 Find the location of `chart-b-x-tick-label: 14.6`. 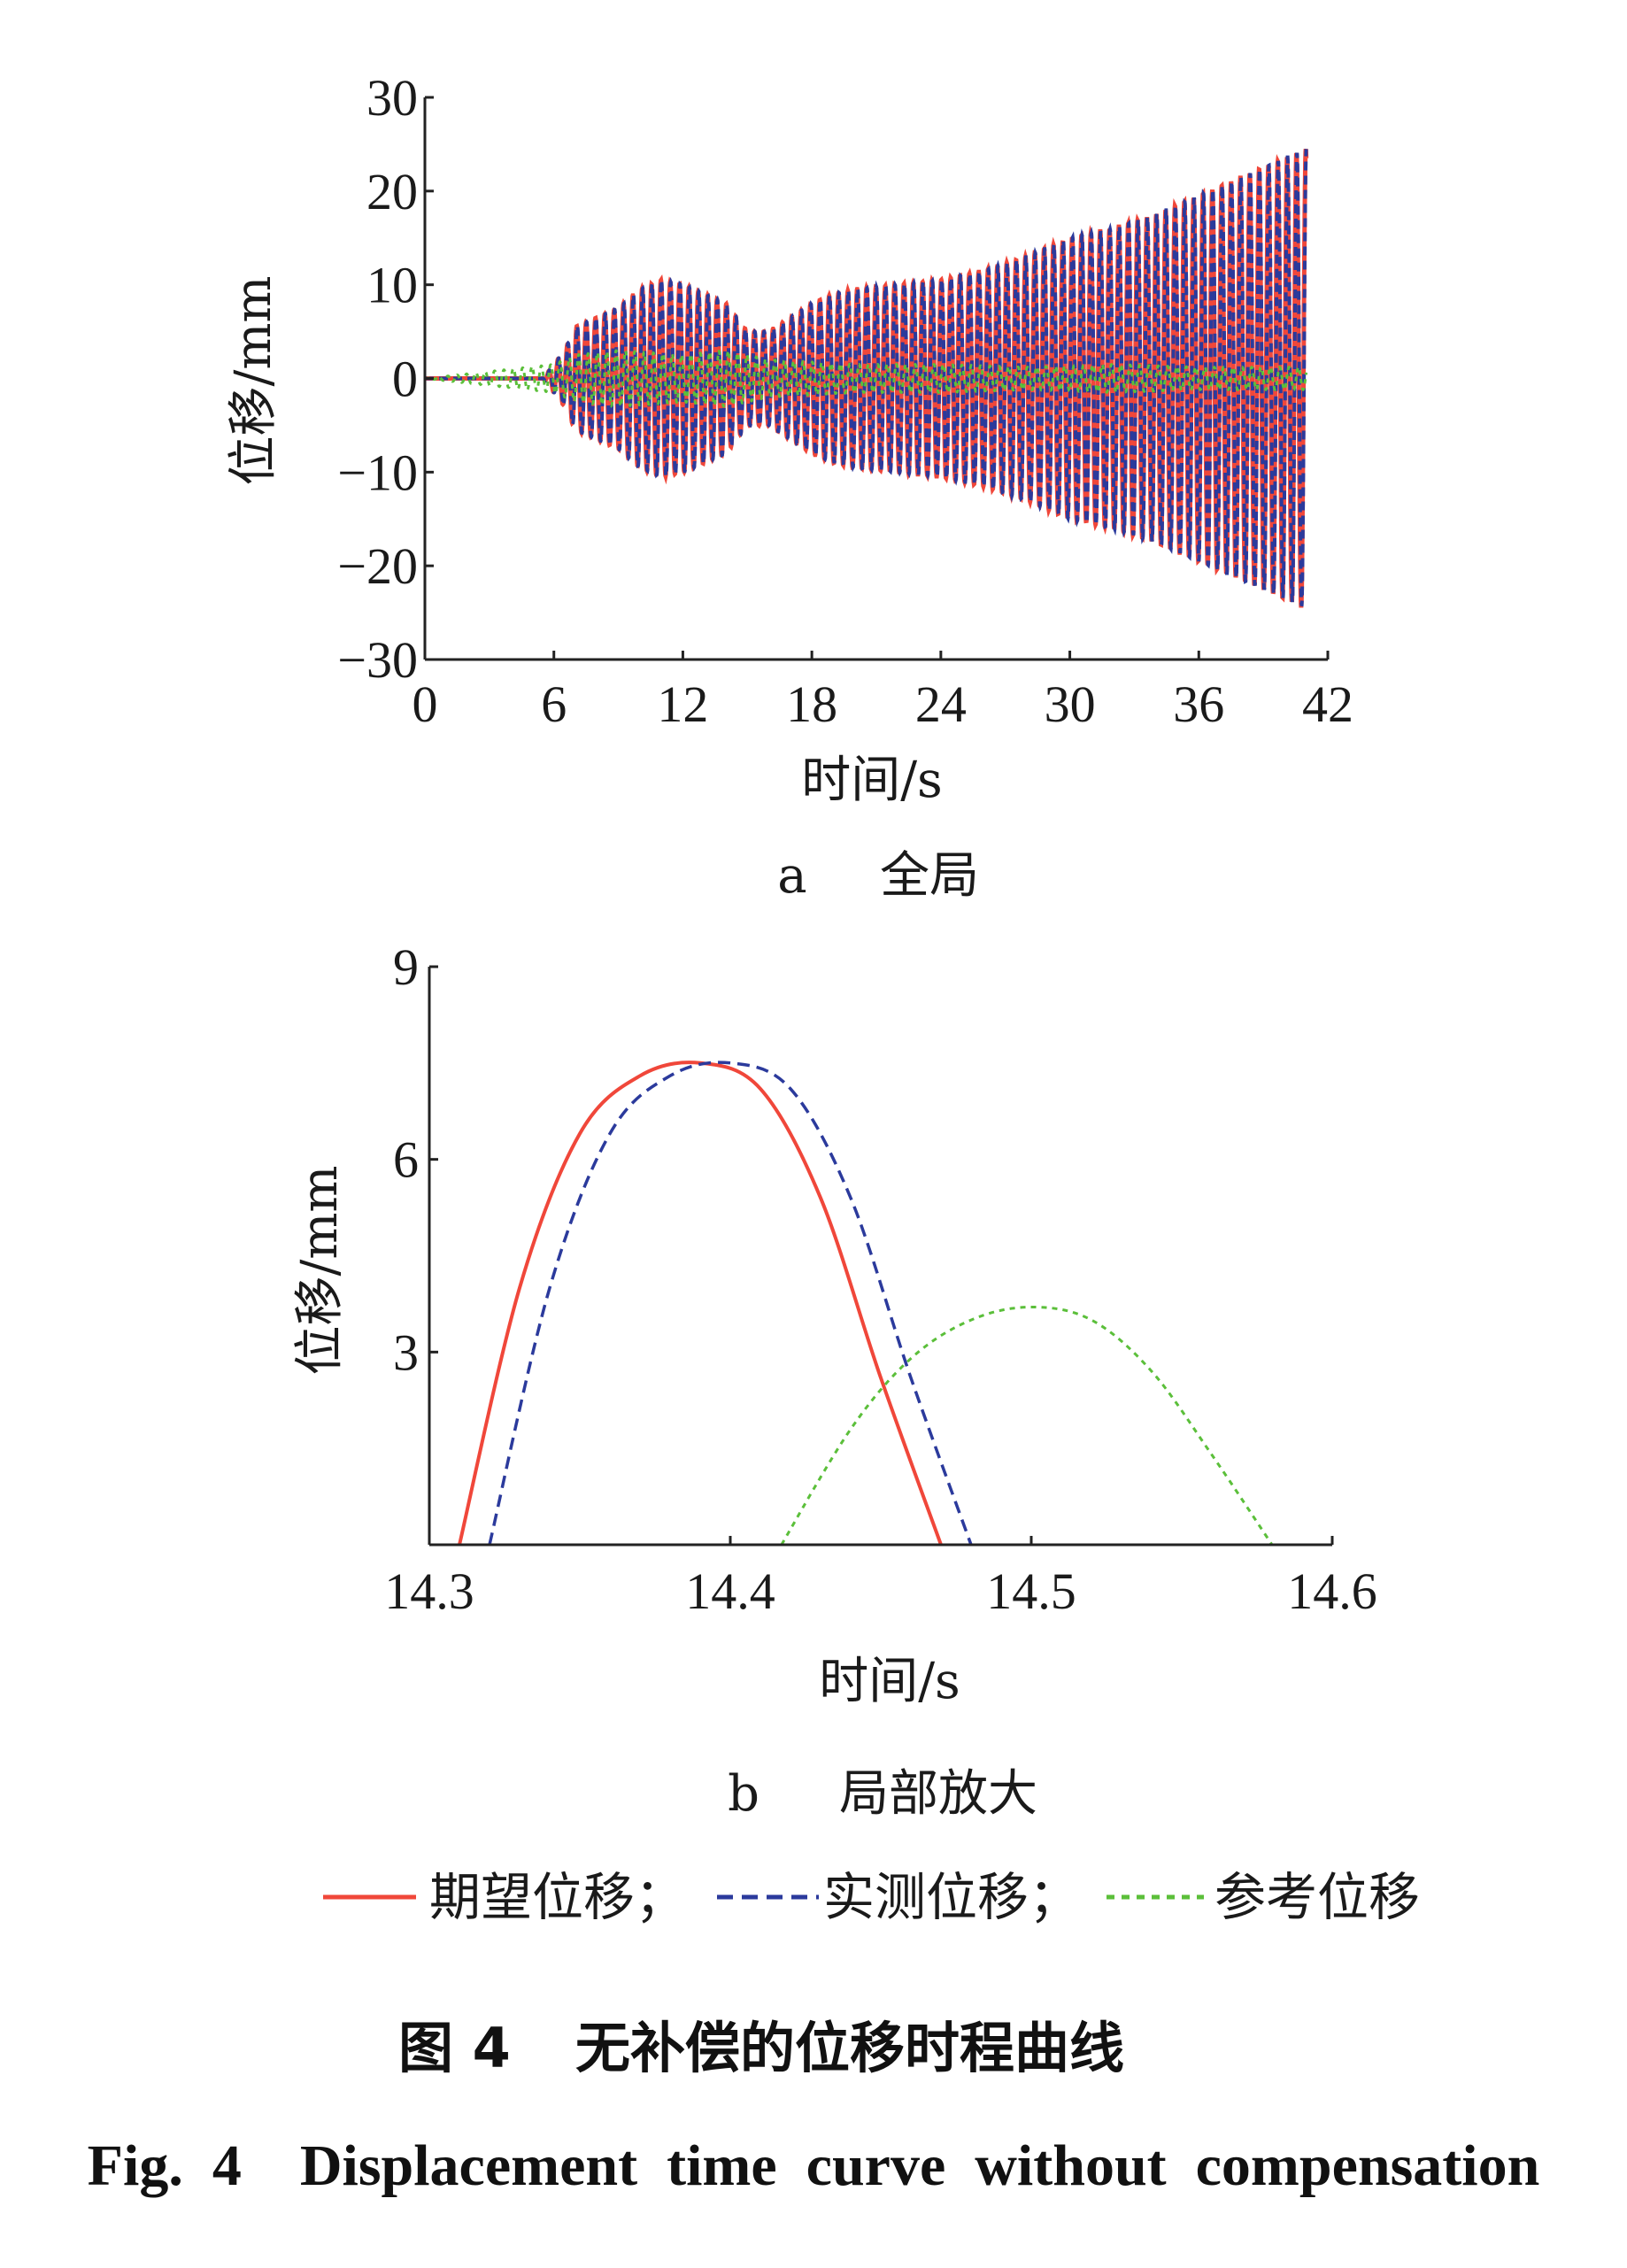

chart-b-x-tick-label: 14.6 is located at coordinates (1332, 1591).